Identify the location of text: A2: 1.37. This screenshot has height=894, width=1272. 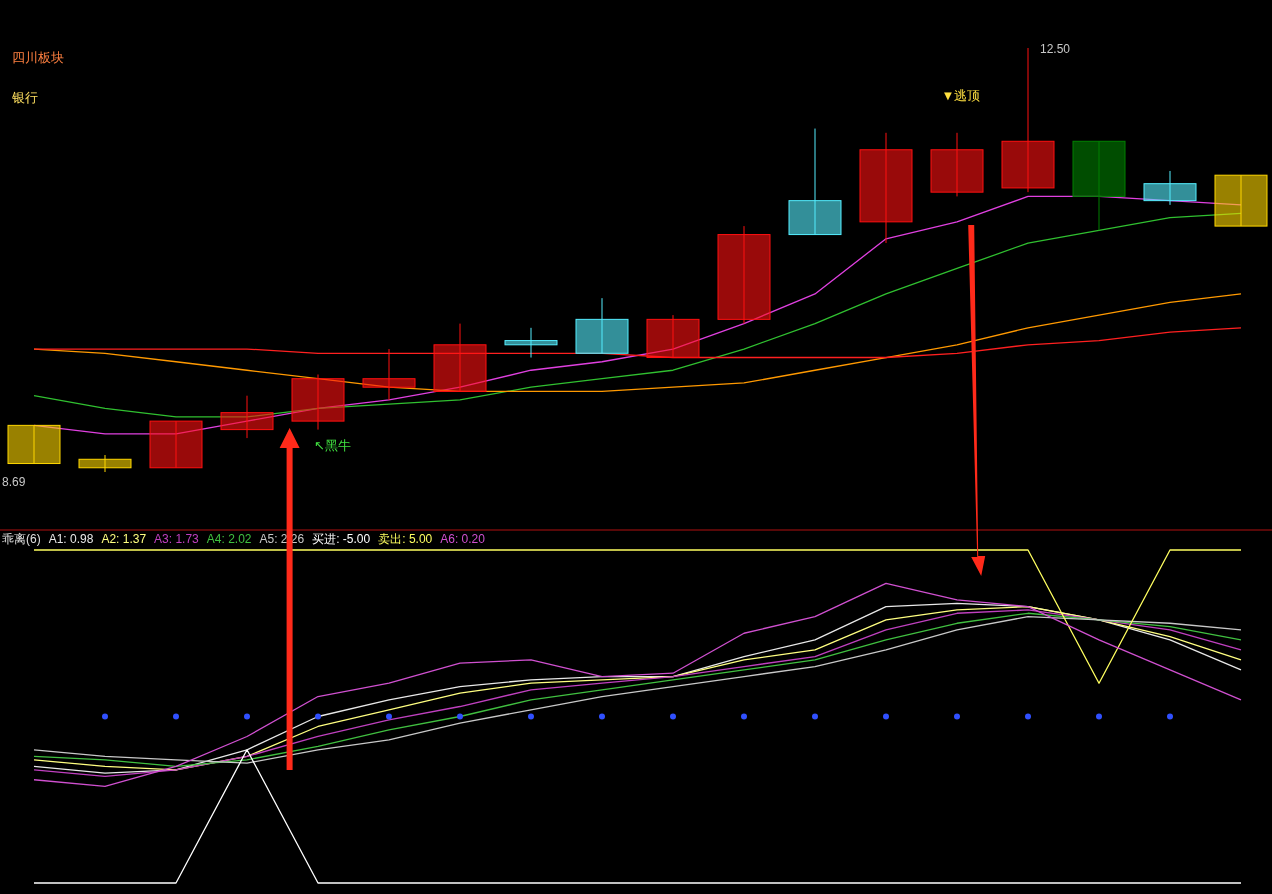
(124, 539).